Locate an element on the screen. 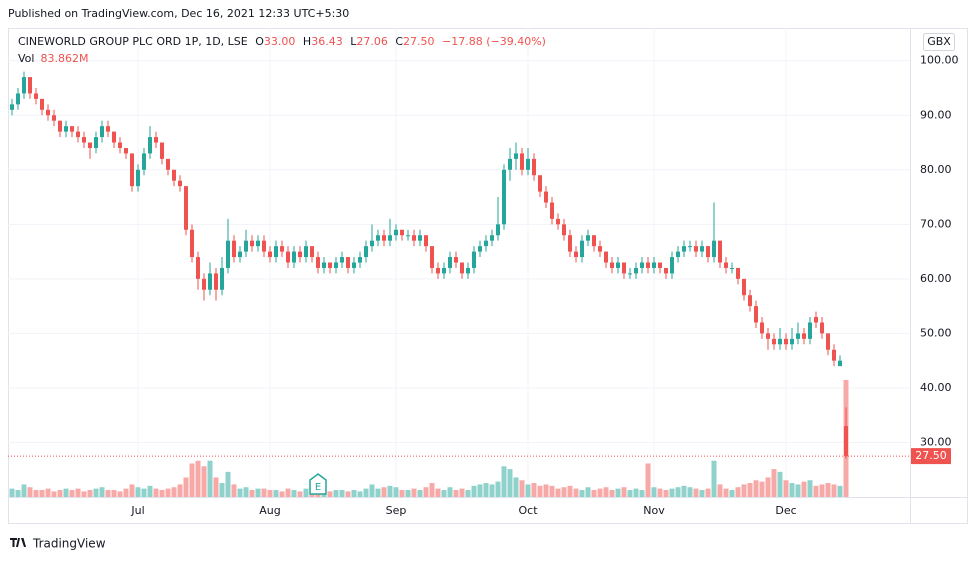 This screenshot has width=976, height=561. last-price-label: 27.50 is located at coordinates (931, 455).